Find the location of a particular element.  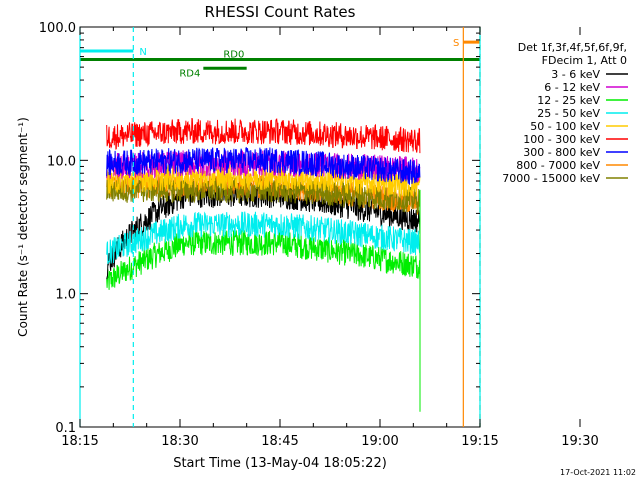

x-axis-label: Start Time (13-May-04 18:05:22) is located at coordinates (280, 463).